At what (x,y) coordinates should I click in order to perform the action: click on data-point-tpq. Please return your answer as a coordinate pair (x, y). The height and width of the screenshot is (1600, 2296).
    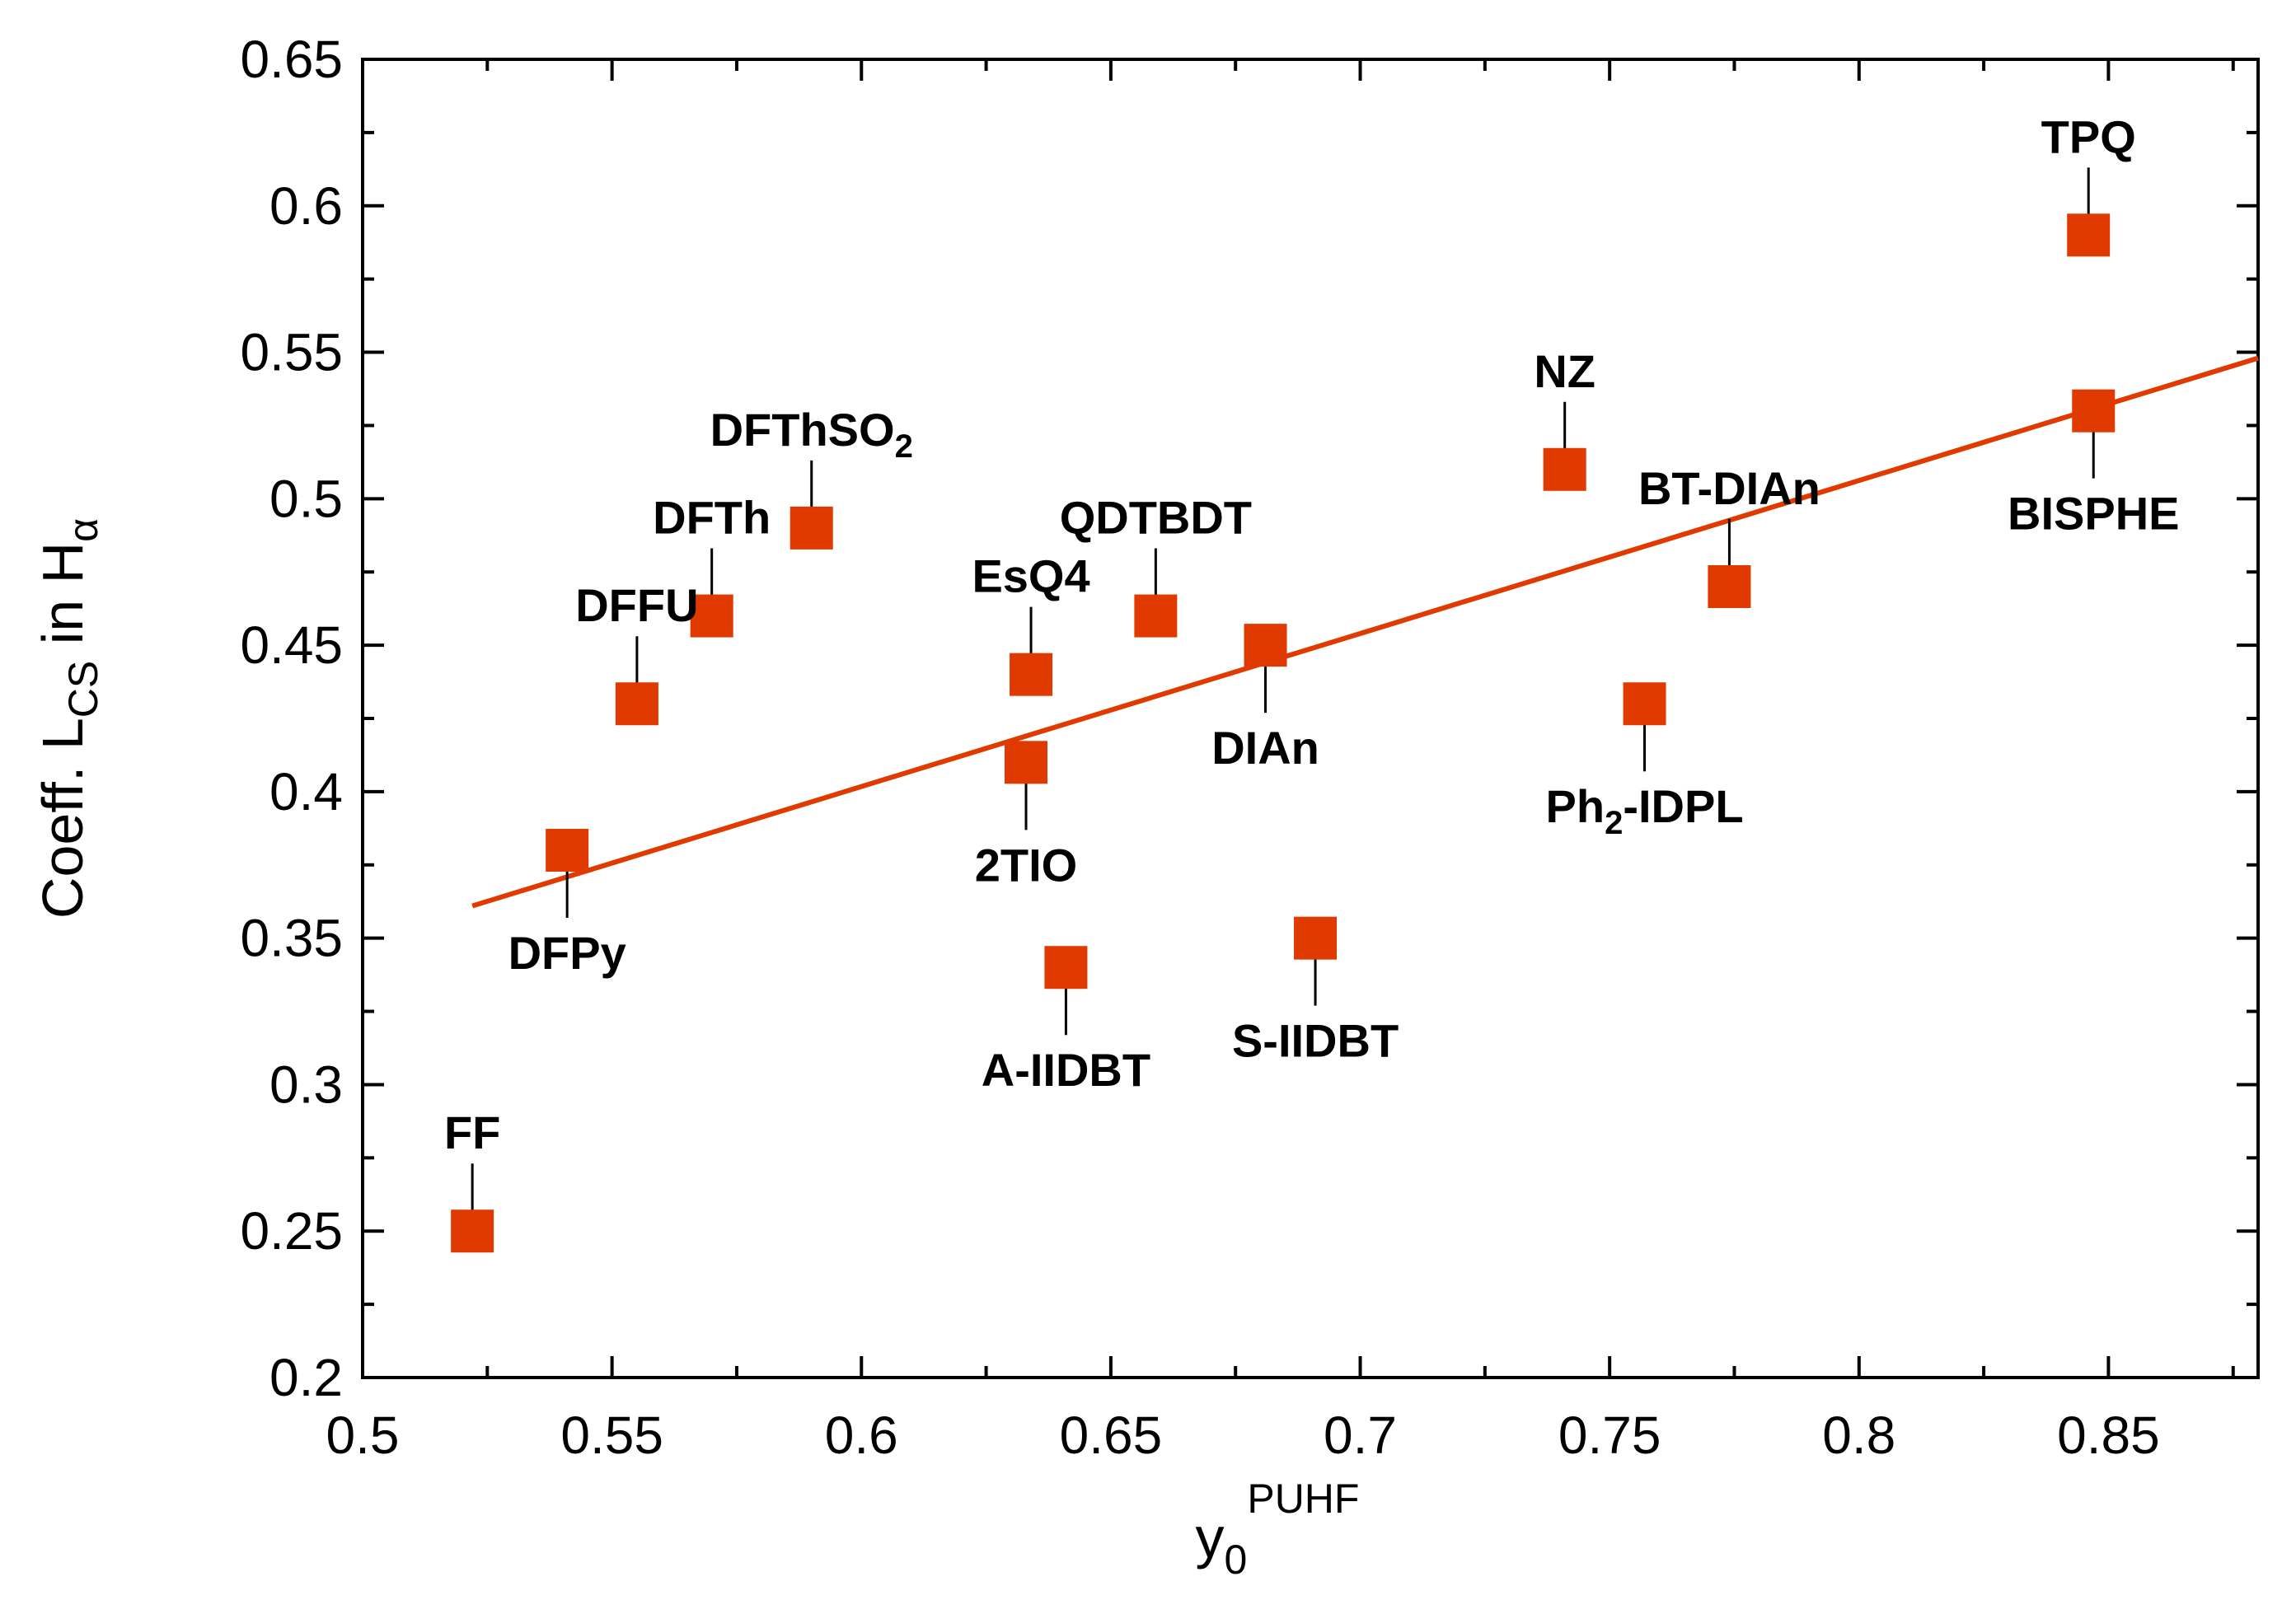
    Looking at the image, I should click on (2089, 235).